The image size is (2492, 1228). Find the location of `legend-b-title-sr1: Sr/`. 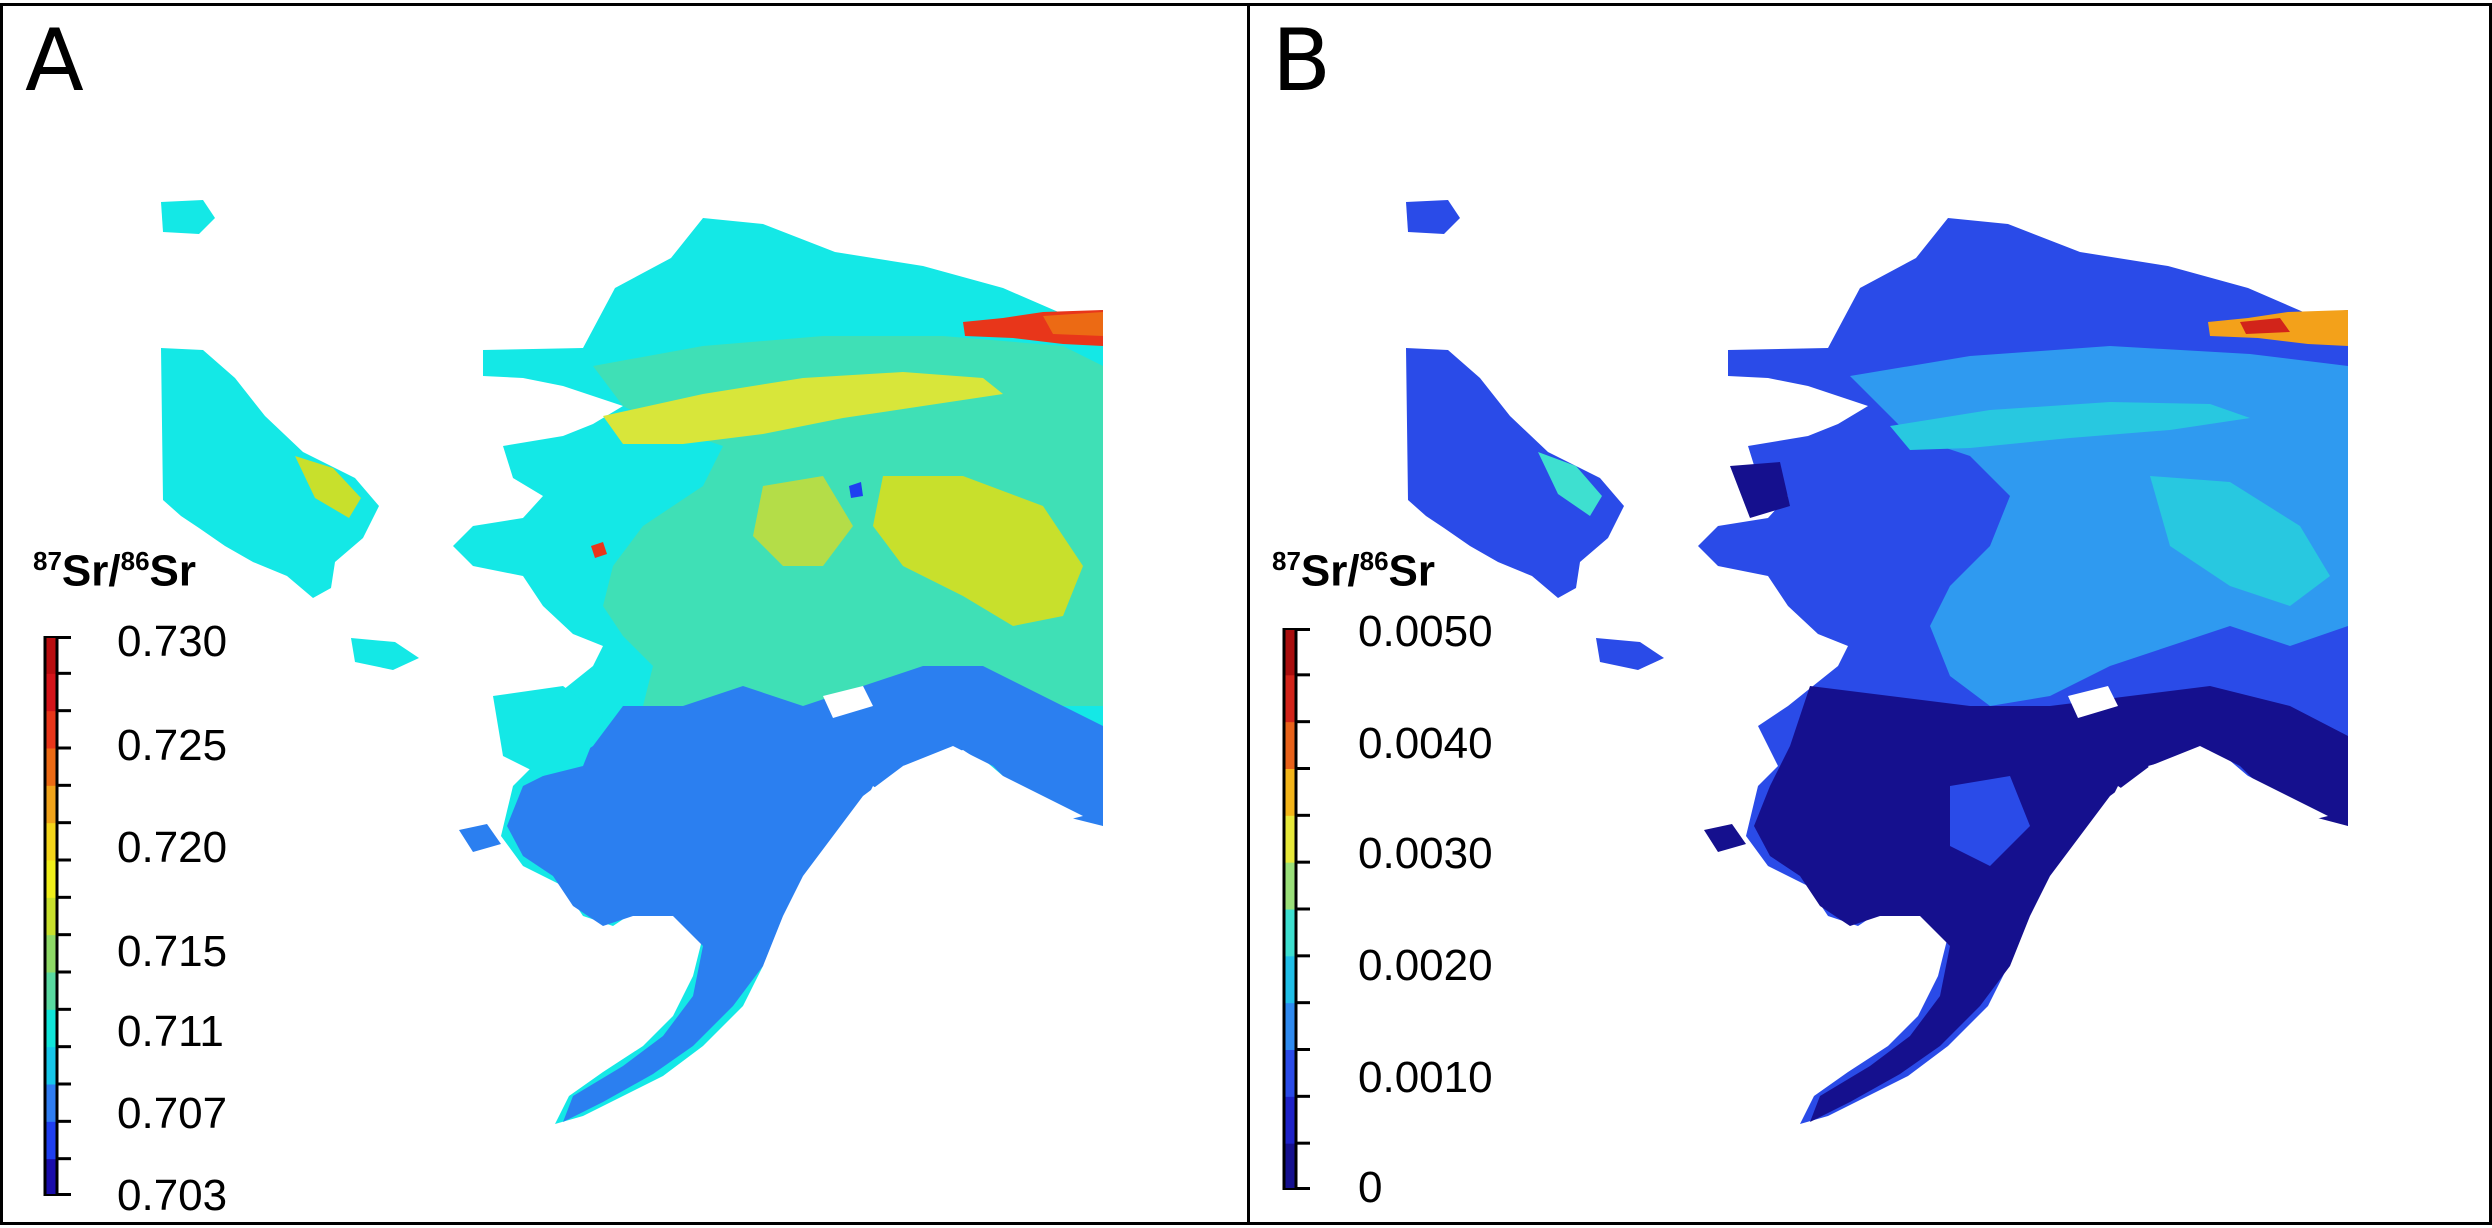

legend-b-title-sr1: Sr/ is located at coordinates (1330, 571).